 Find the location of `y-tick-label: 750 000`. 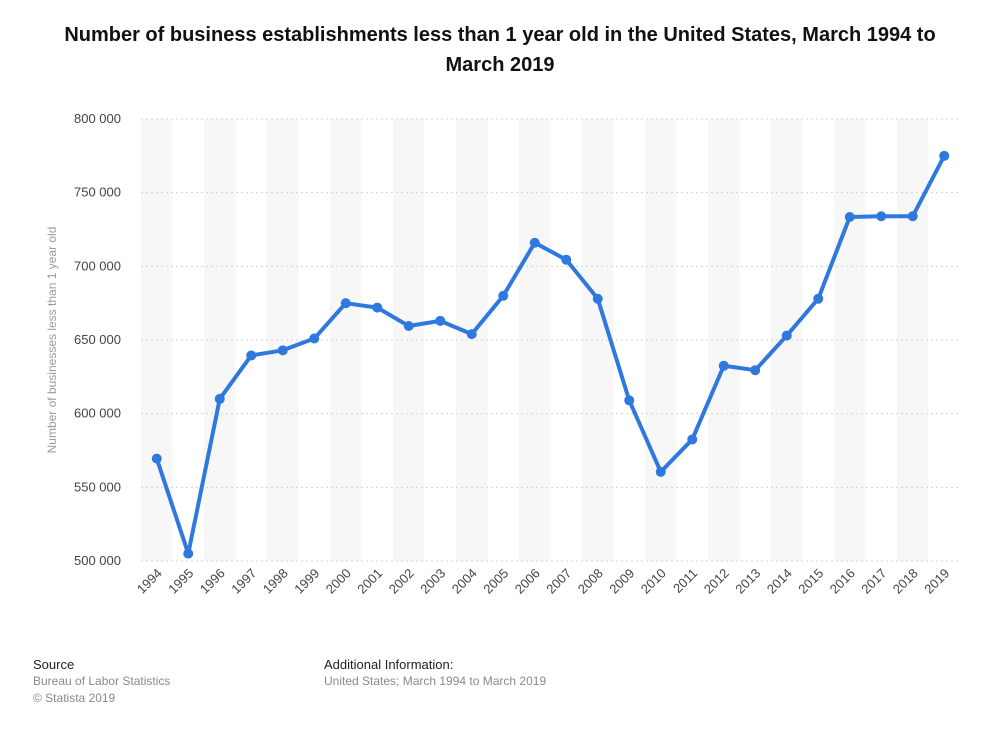

y-tick-label: 750 000 is located at coordinates (97, 192).